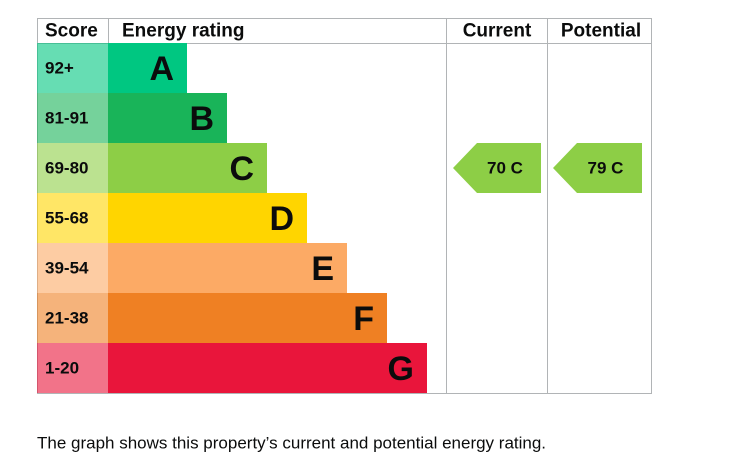  Describe the element at coordinates (505, 168) in the screenshot. I see `current-label: 70 C` at that location.